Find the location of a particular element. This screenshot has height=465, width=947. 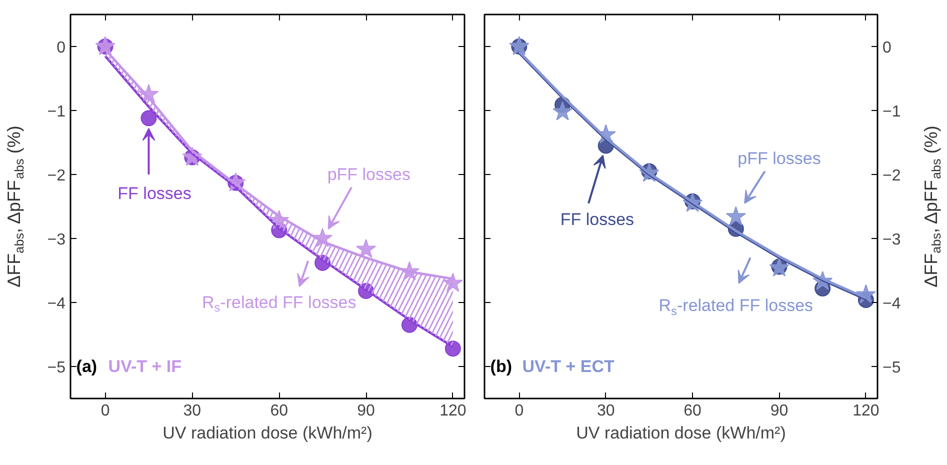

text: (a) is located at coordinates (87, 366).